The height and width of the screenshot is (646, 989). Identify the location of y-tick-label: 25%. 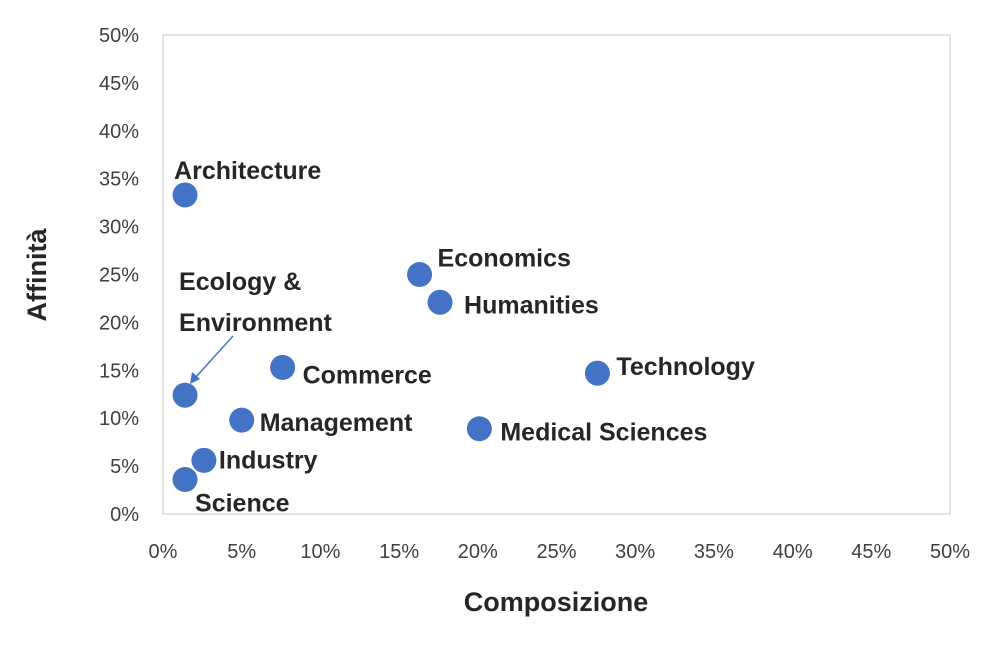
(119, 276).